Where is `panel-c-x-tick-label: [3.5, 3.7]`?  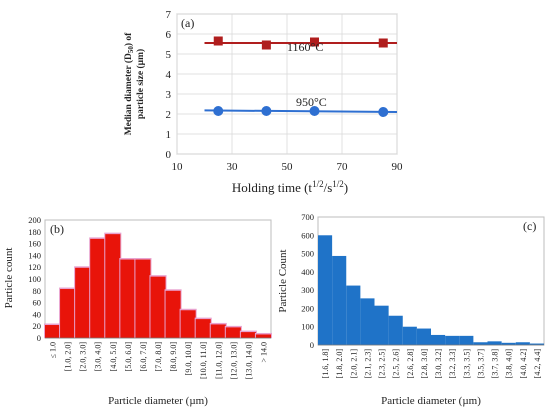 panel-c-x-tick-label: [3.5, 3.7] is located at coordinates (480, 364).